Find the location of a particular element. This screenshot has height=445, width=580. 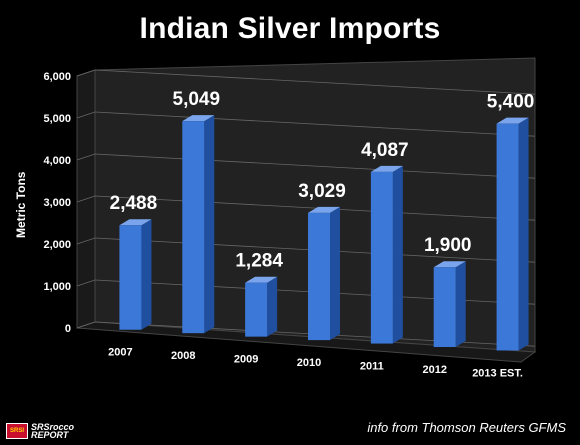

data-label: 4,087 is located at coordinates (385, 150).